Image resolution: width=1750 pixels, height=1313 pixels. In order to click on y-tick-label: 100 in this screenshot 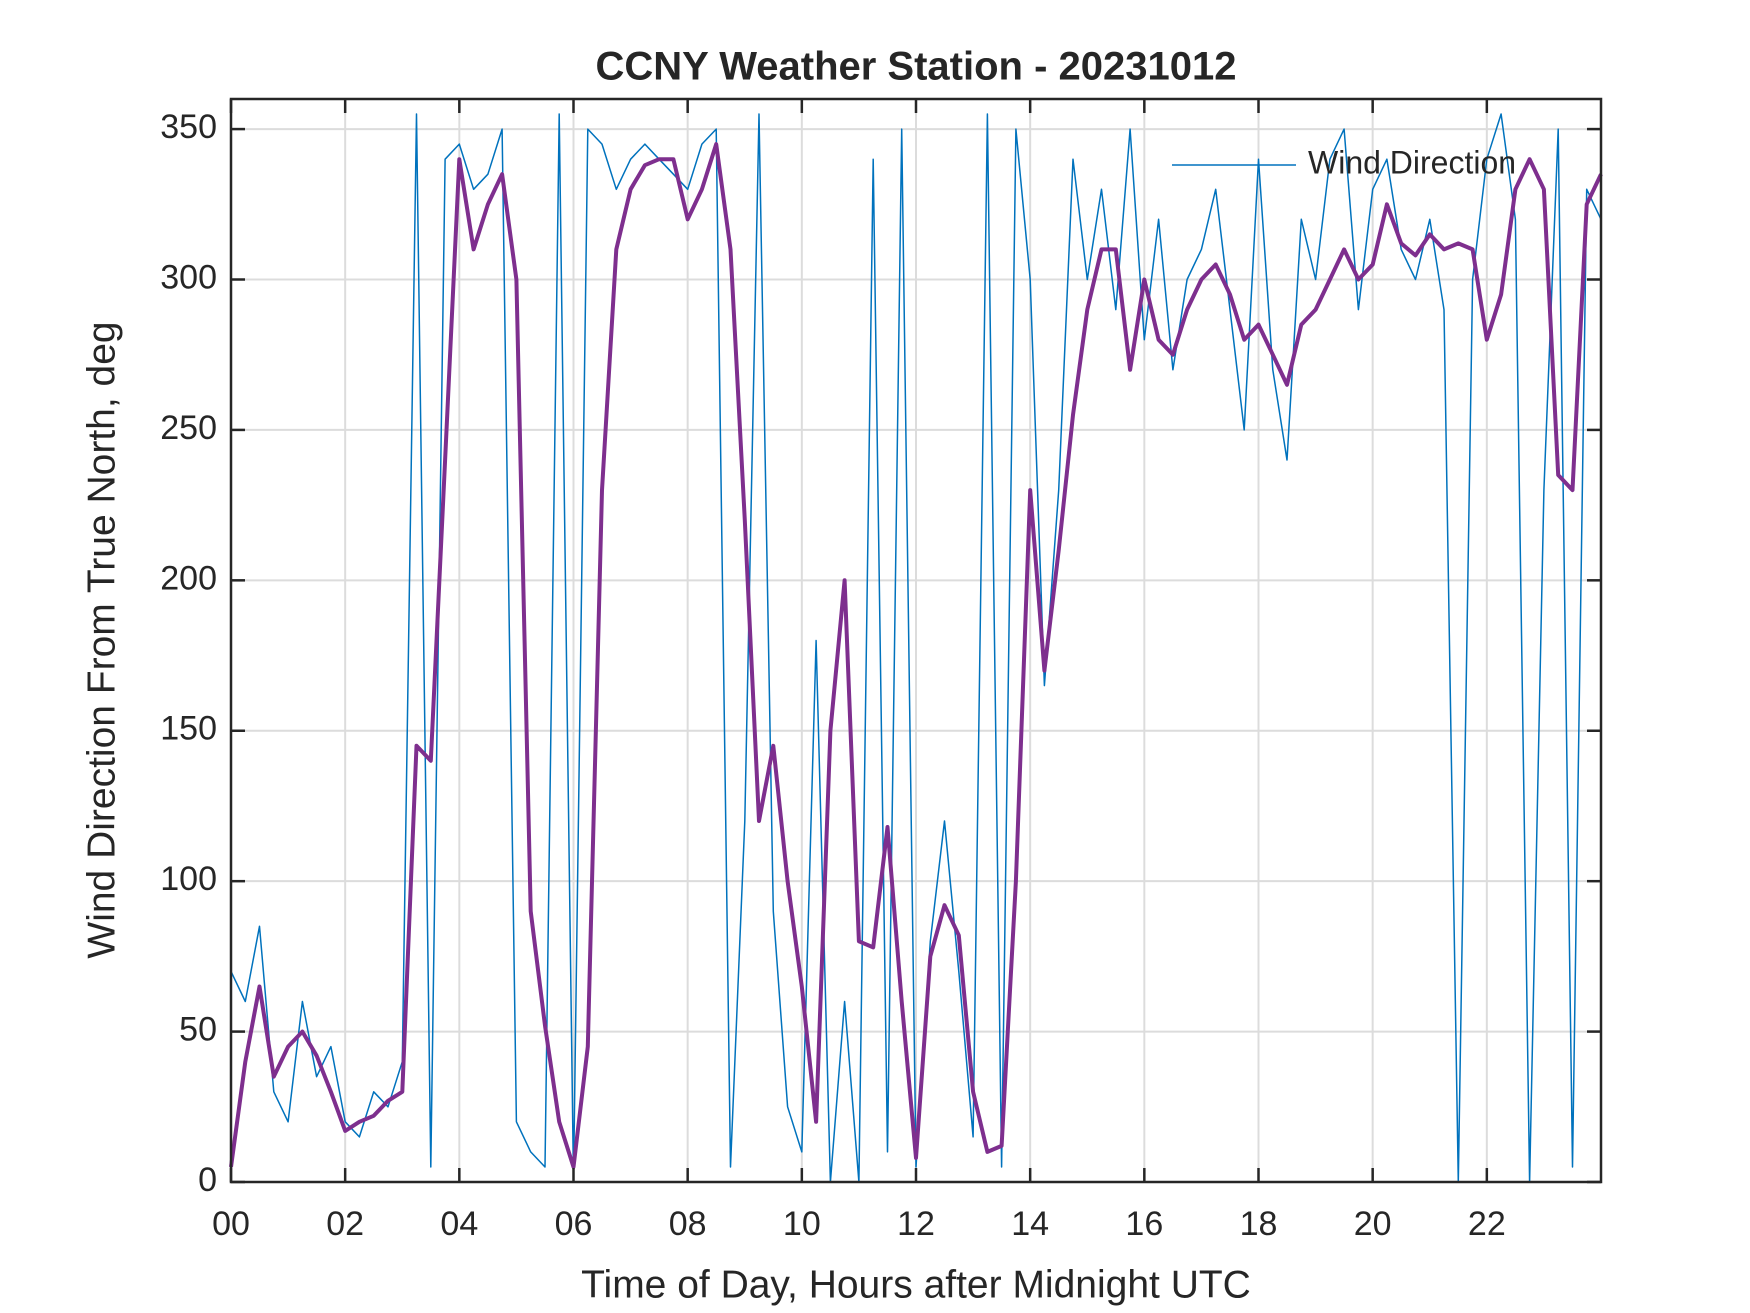, I will do `click(188, 879)`.